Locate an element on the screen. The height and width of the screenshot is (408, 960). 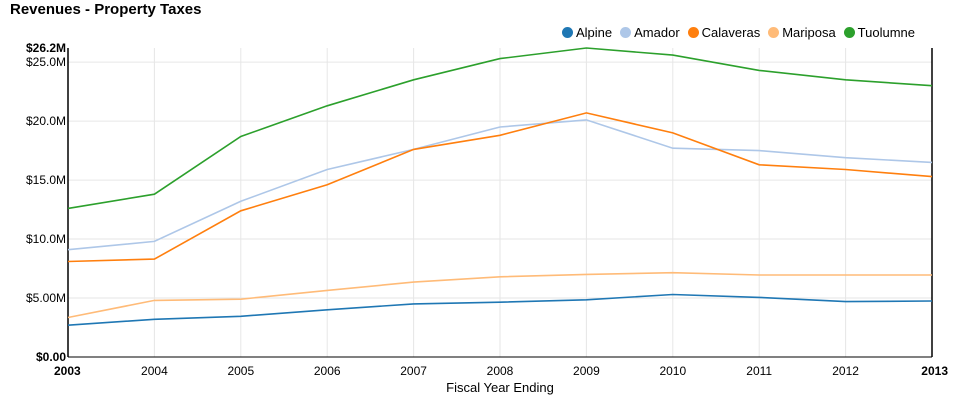
legend-item-calaveras: Calaveras is located at coordinates (724, 32).